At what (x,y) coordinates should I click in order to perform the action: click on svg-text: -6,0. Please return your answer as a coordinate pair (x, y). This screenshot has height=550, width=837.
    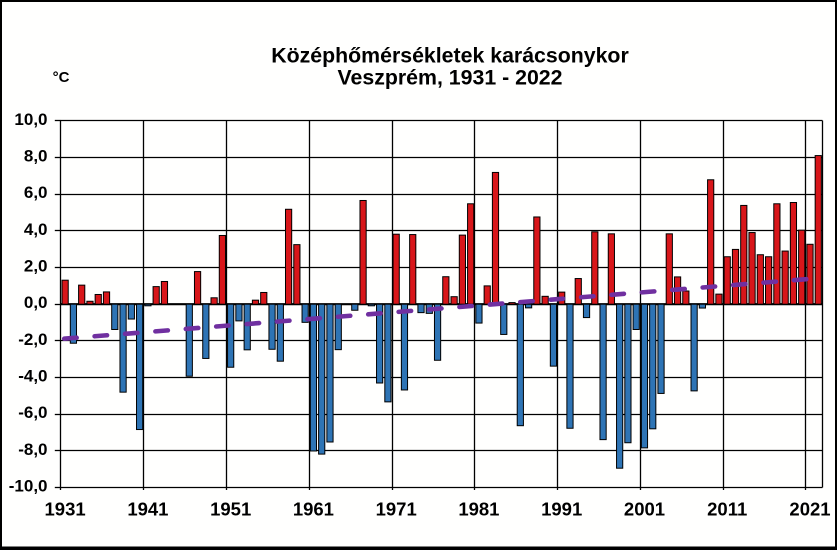
    Looking at the image, I should click on (32, 412).